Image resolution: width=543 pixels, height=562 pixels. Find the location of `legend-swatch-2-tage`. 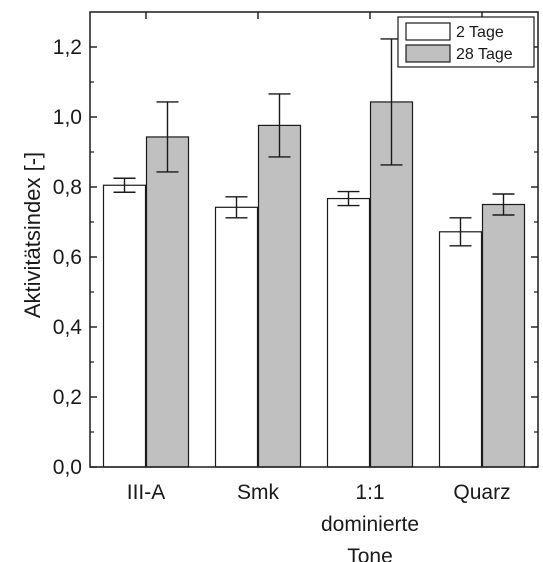

legend-swatch-2-tage is located at coordinates (428, 31).